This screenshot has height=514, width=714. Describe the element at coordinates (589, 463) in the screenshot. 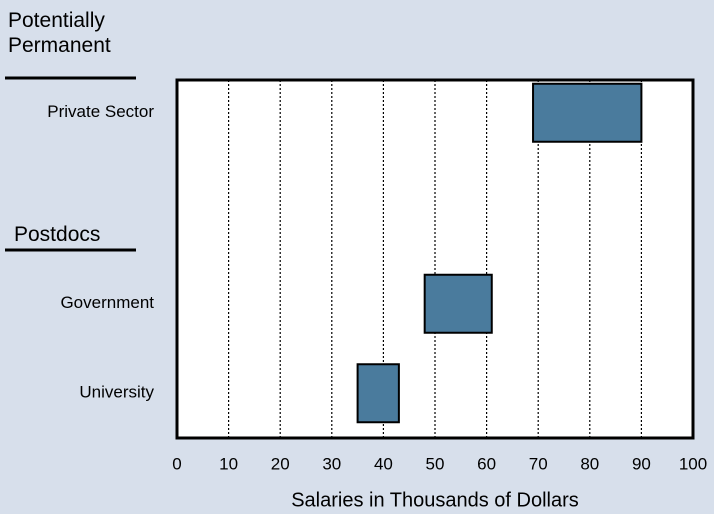

I see `x-tick-label: 80` at that location.